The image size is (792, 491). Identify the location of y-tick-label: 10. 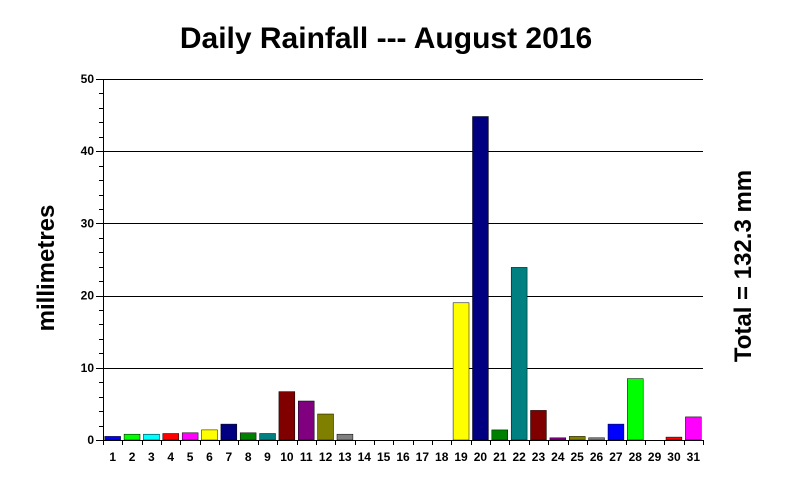
(88, 368).